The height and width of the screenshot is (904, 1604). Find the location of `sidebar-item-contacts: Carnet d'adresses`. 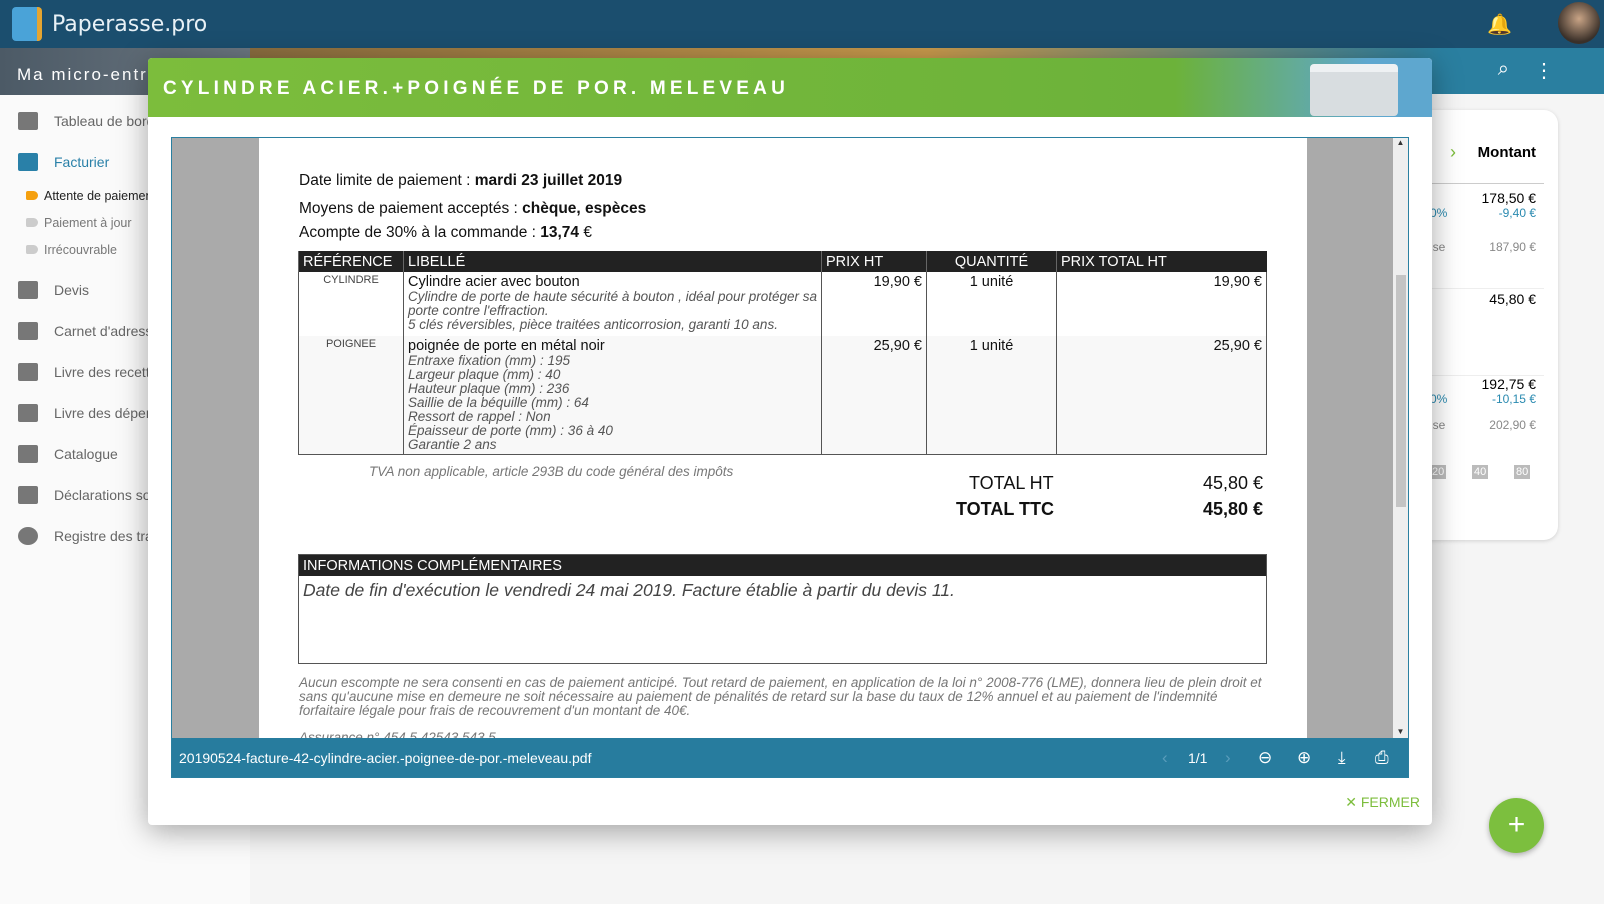

sidebar-item-contacts: Carnet d'adresses is located at coordinates (125, 330).